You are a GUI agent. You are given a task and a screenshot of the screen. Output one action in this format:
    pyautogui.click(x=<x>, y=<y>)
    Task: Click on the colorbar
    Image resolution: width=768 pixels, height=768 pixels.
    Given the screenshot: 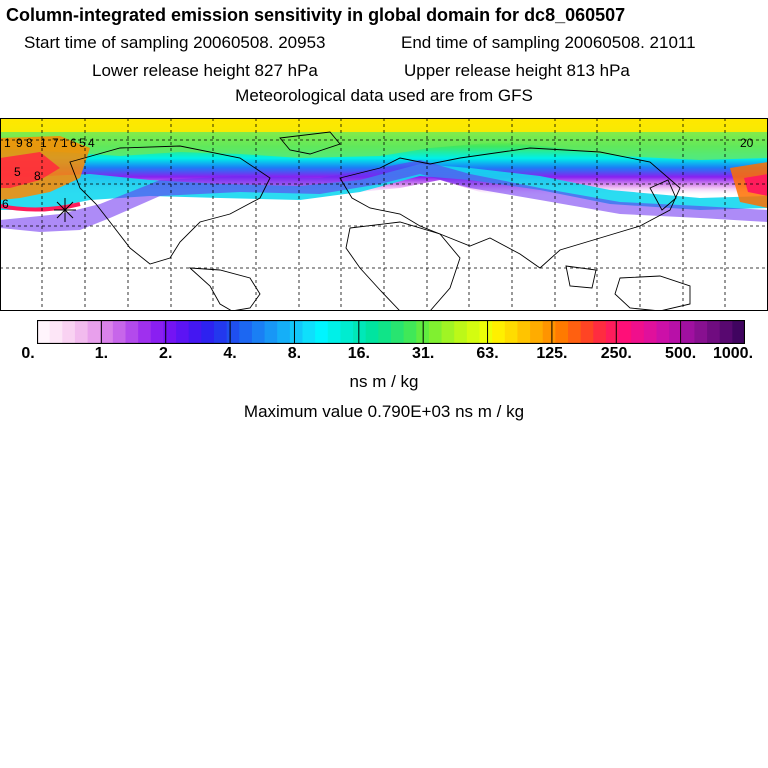 What is the action you would take?
    pyautogui.click(x=391, y=332)
    